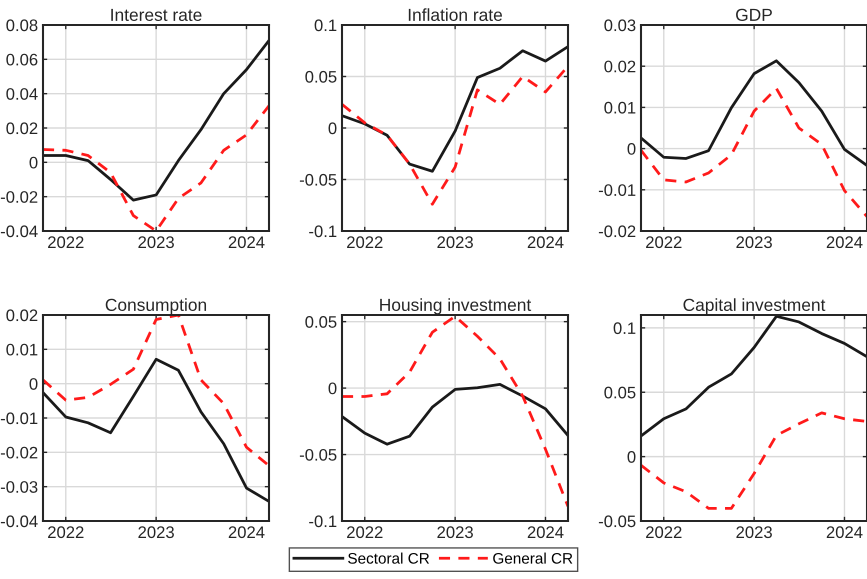  What do you see at coordinates (754, 15) in the screenshot?
I see `chart-title: GDP` at bounding box center [754, 15].